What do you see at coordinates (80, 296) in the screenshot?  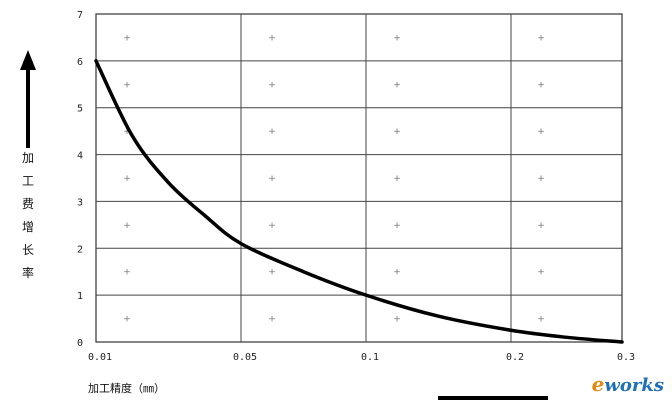 I see `y-tick-label: 1` at bounding box center [80, 296].